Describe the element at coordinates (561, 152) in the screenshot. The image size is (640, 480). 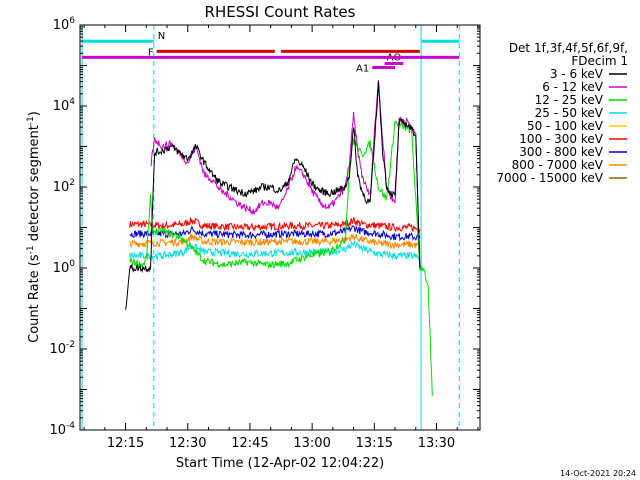
I see `legend-label: 300 - 800 keV` at that location.